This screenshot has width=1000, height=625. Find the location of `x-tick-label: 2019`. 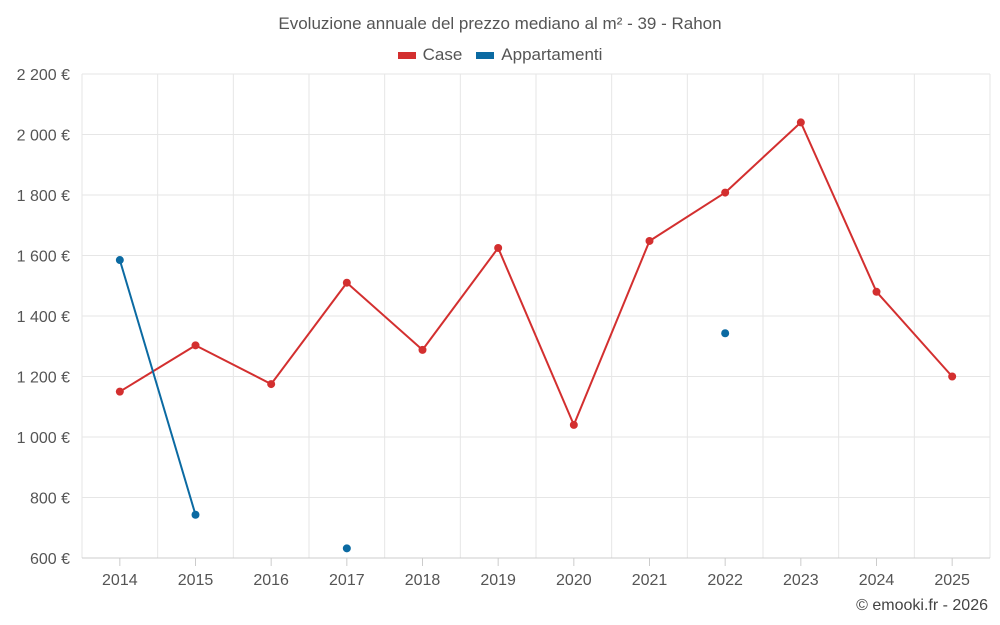

x-tick-label: 2019 is located at coordinates (498, 580).